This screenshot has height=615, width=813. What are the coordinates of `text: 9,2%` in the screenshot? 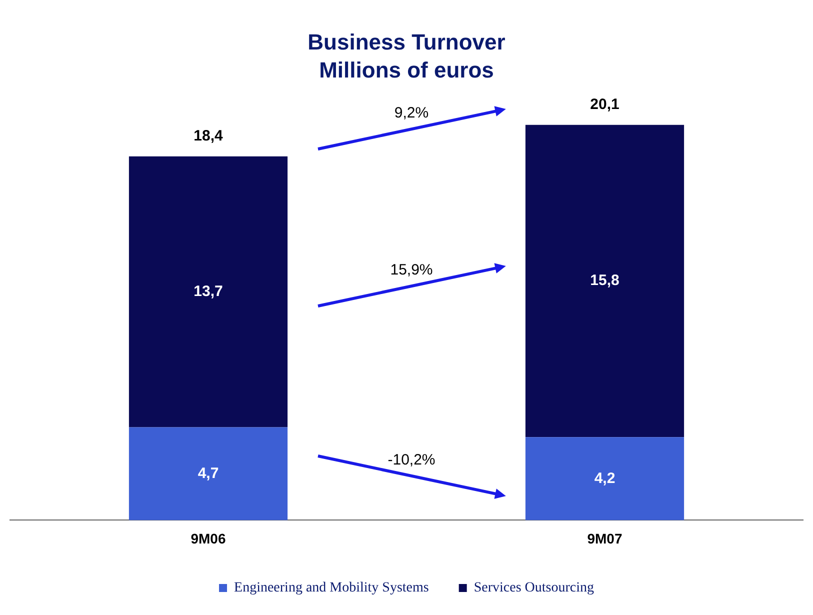 It's located at (411, 113).